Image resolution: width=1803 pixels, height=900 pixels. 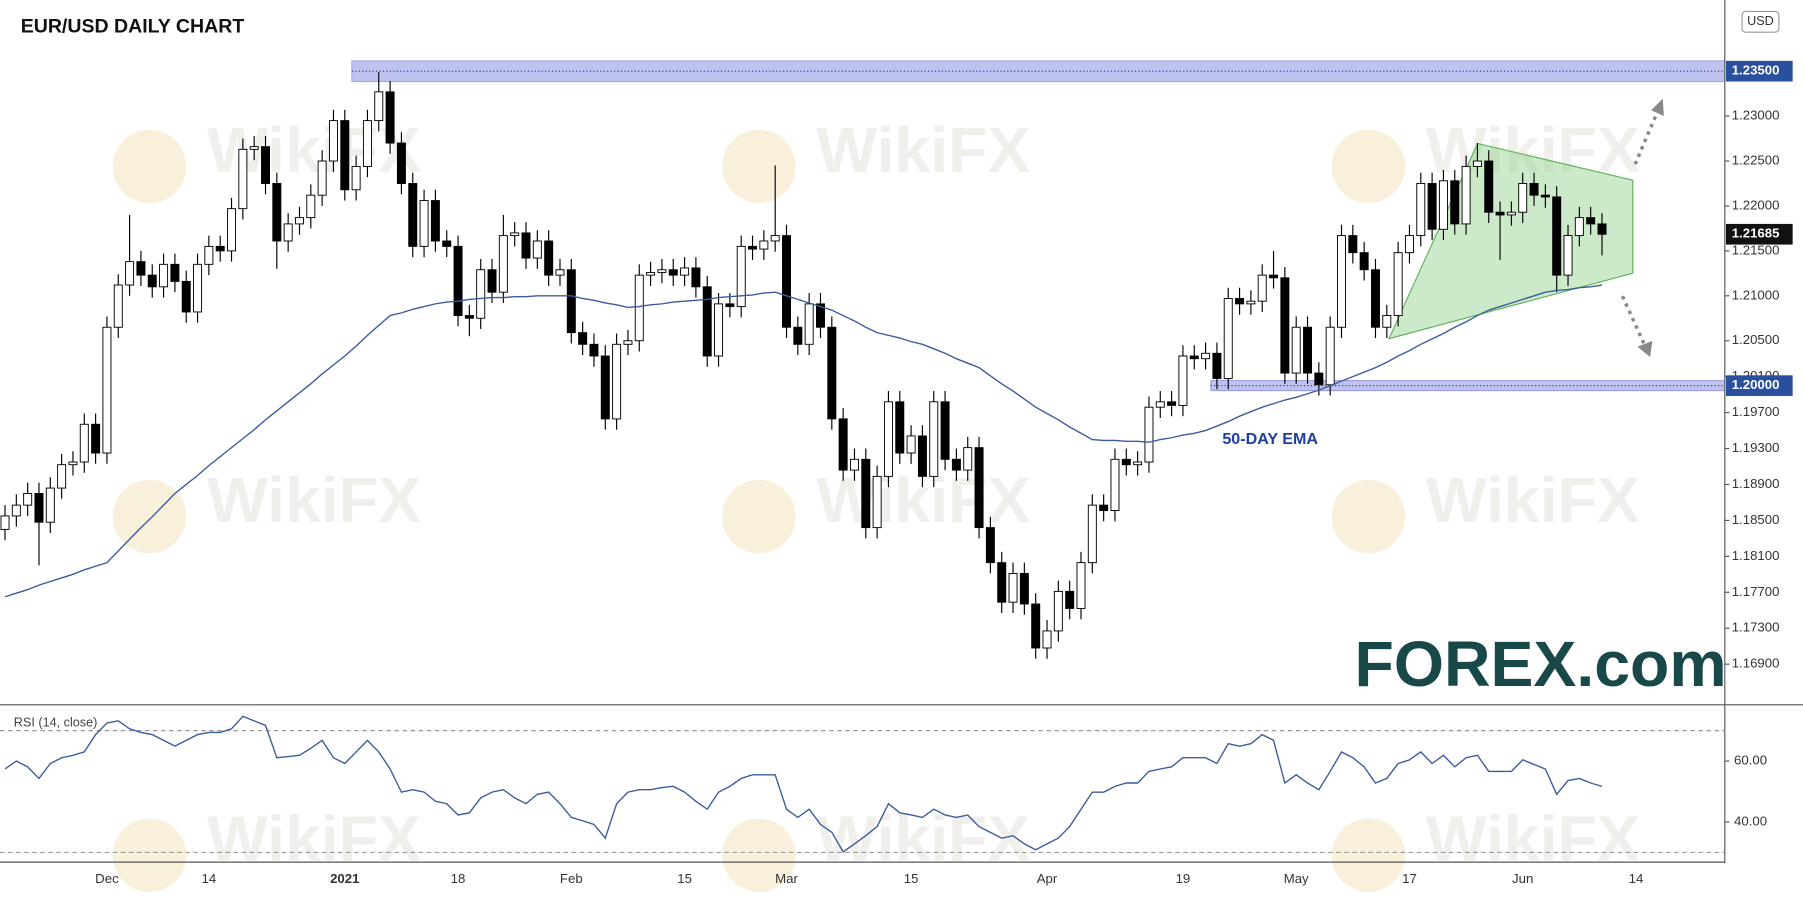 What do you see at coordinates (1409, 878) in the screenshot?
I see `x-tick-label: 17` at bounding box center [1409, 878].